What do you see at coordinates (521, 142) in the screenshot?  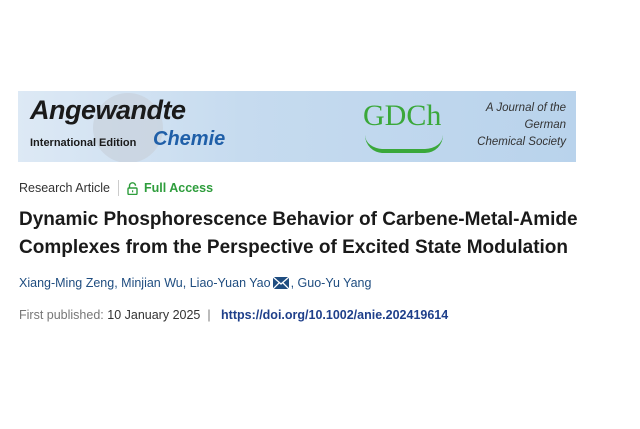 I see `society-line: Chemical Society` at bounding box center [521, 142].